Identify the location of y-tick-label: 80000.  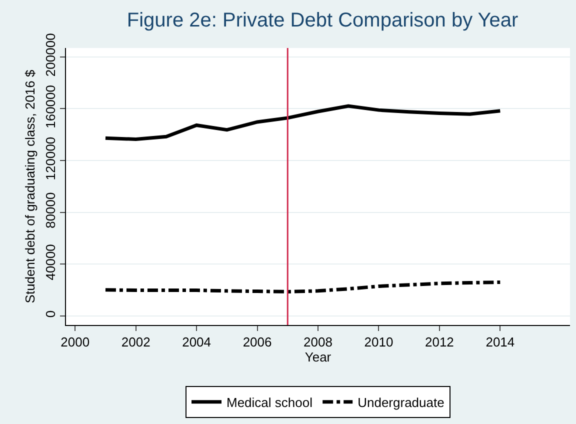
(50, 210).